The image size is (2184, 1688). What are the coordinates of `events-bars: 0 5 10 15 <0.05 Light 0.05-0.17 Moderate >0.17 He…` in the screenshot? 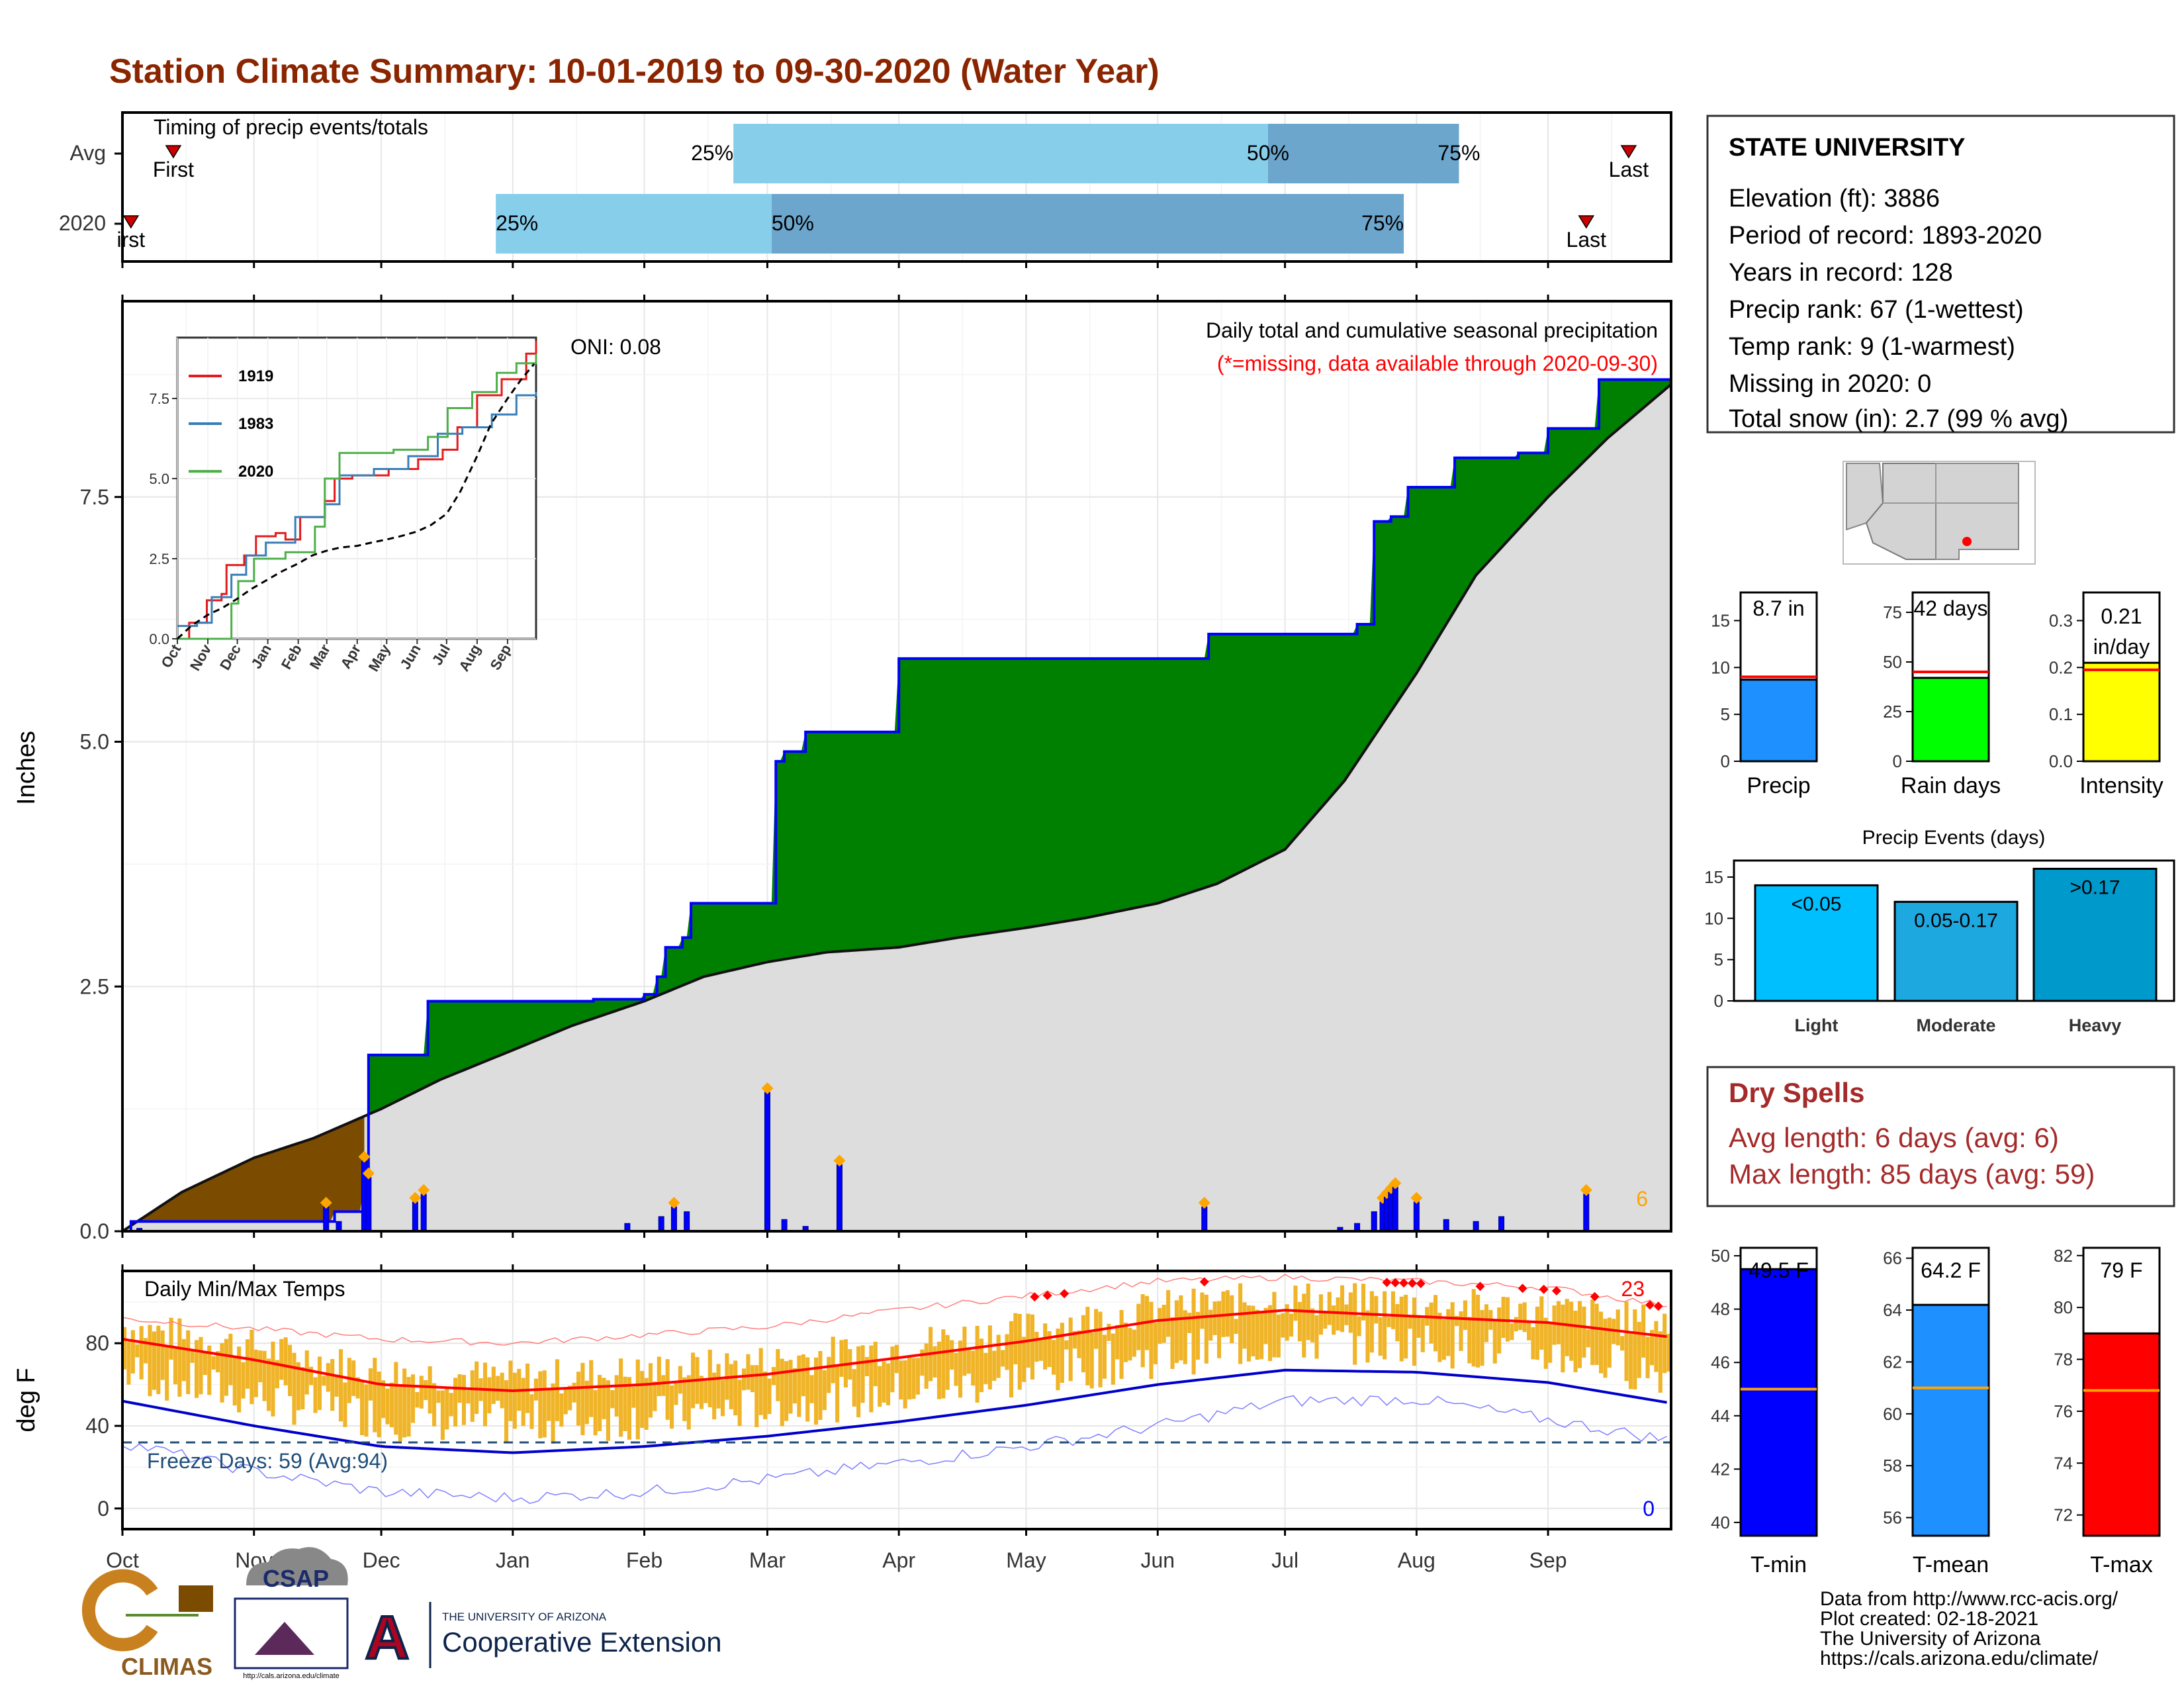 It's located at (1940, 947).